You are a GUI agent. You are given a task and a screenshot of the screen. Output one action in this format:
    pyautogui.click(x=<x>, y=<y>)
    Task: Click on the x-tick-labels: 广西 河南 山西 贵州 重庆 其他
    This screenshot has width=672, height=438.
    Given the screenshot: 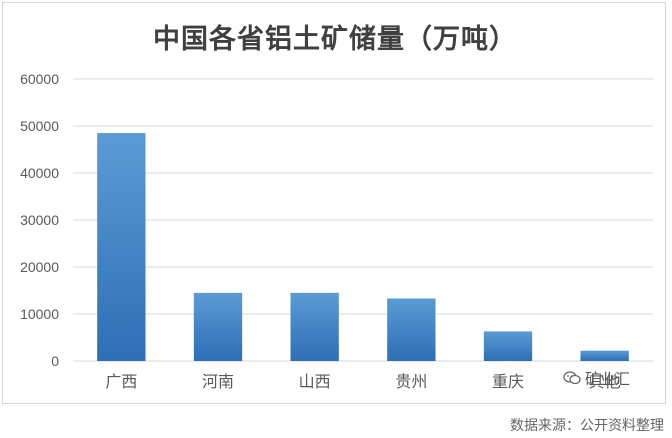 What is the action you would take?
    pyautogui.click(x=362, y=381)
    